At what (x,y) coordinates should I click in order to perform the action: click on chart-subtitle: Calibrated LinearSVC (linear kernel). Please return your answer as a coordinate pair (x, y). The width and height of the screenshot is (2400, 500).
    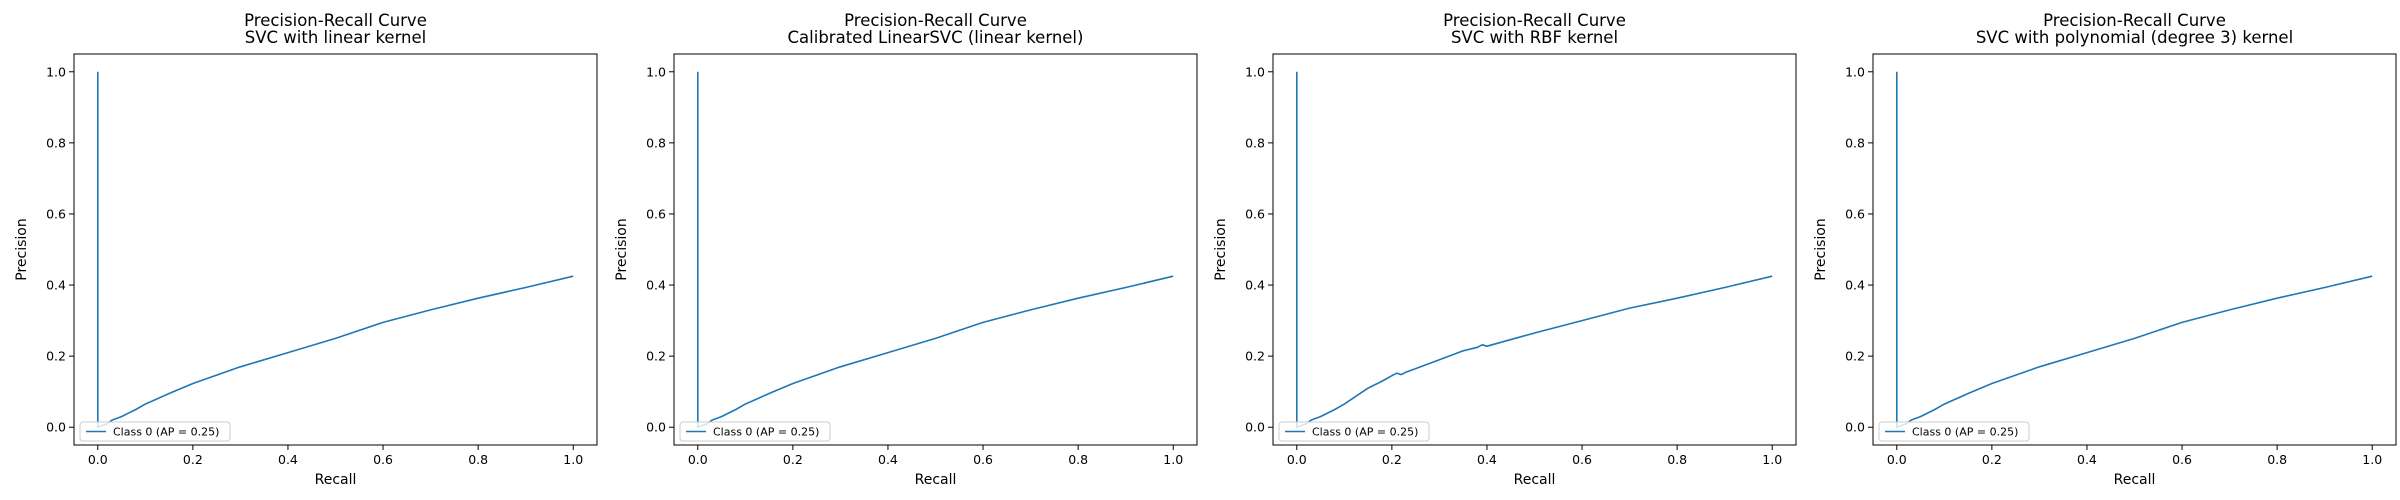
    Looking at the image, I should click on (936, 37).